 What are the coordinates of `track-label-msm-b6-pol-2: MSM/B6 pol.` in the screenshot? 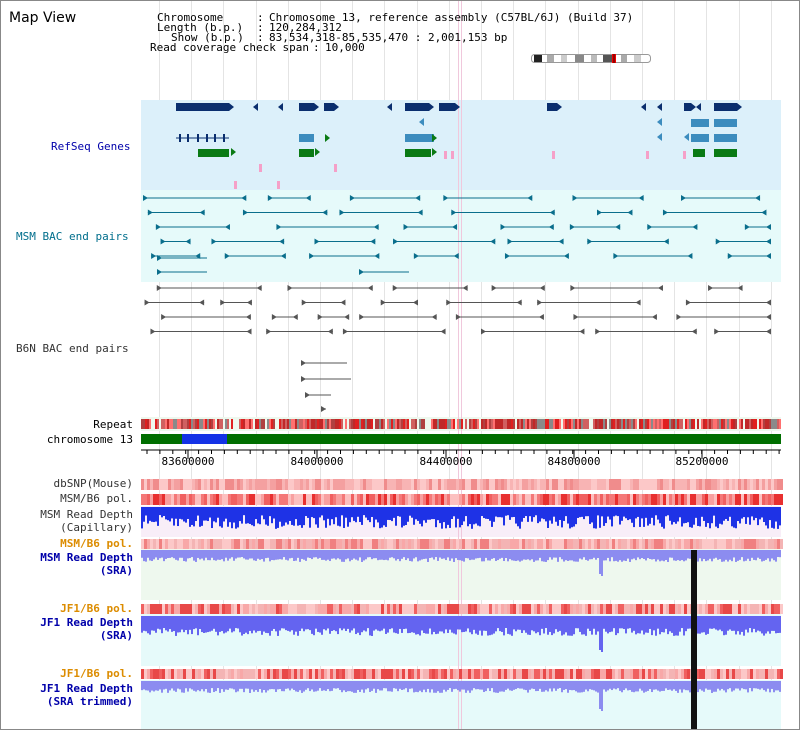 It's located at (96, 543).